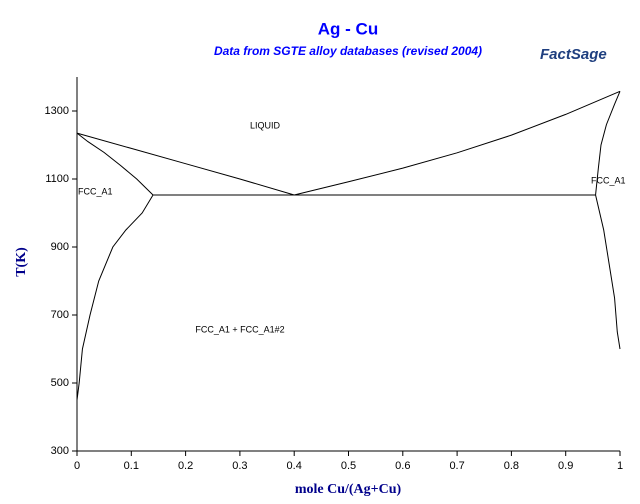 The width and height of the screenshot is (640, 504). I want to click on x-axis-label: mole Cu/(Ag+Cu), so click(348, 489).